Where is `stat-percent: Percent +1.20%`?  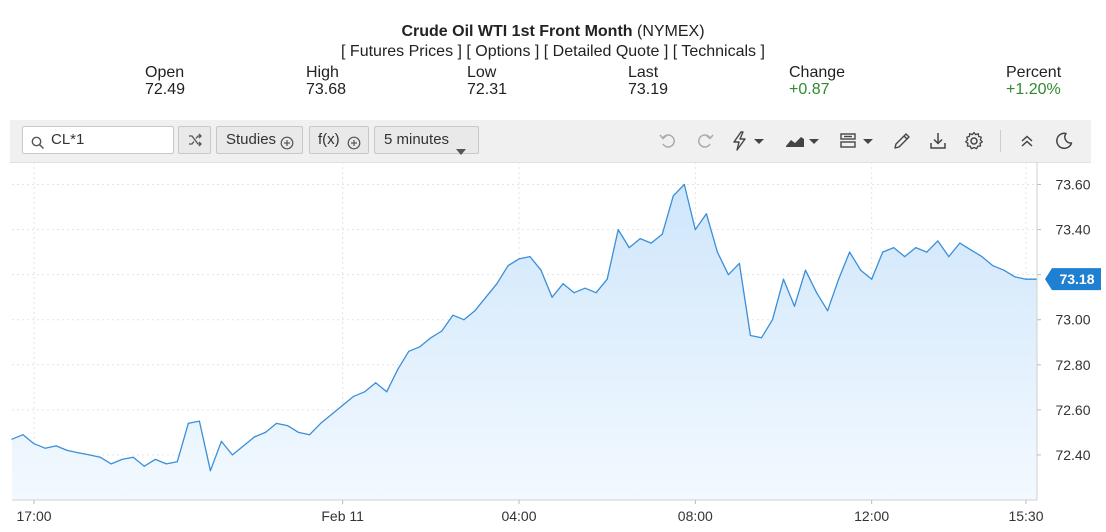 stat-percent: Percent +1.20% is located at coordinates (1033, 81).